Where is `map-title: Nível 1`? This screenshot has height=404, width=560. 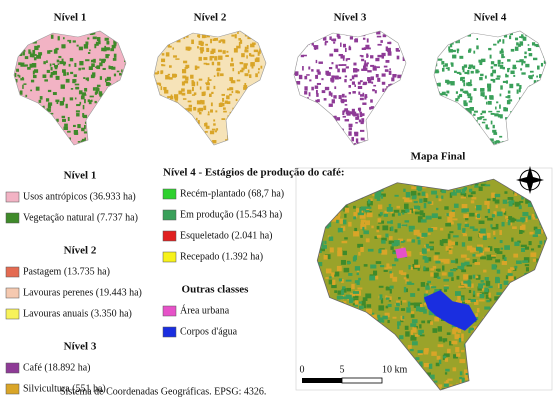
map-title: Nível 1 is located at coordinates (70, 18).